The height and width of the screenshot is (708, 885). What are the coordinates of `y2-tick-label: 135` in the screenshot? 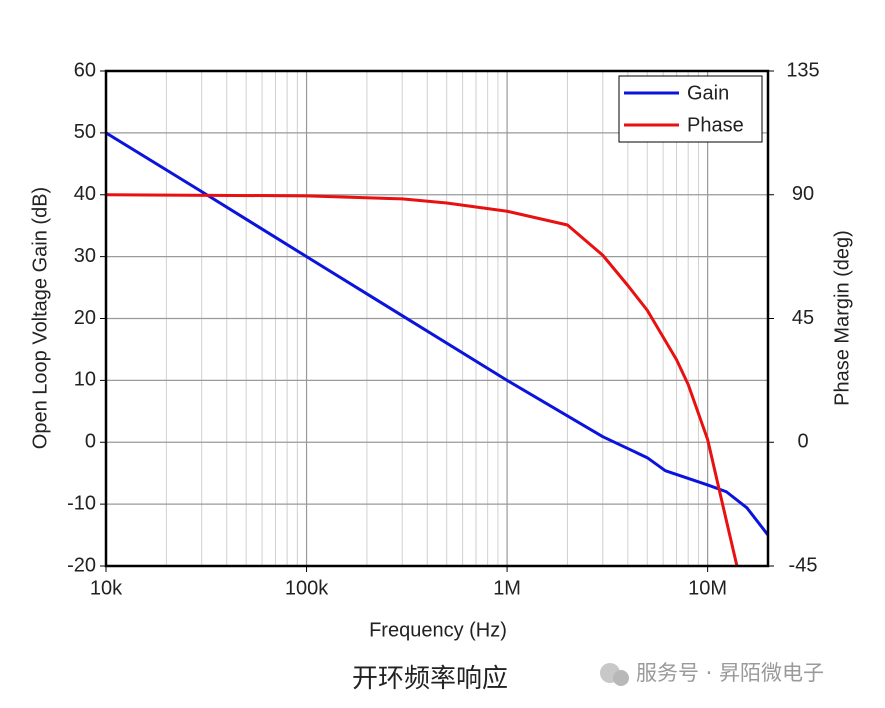 It's located at (802, 70).